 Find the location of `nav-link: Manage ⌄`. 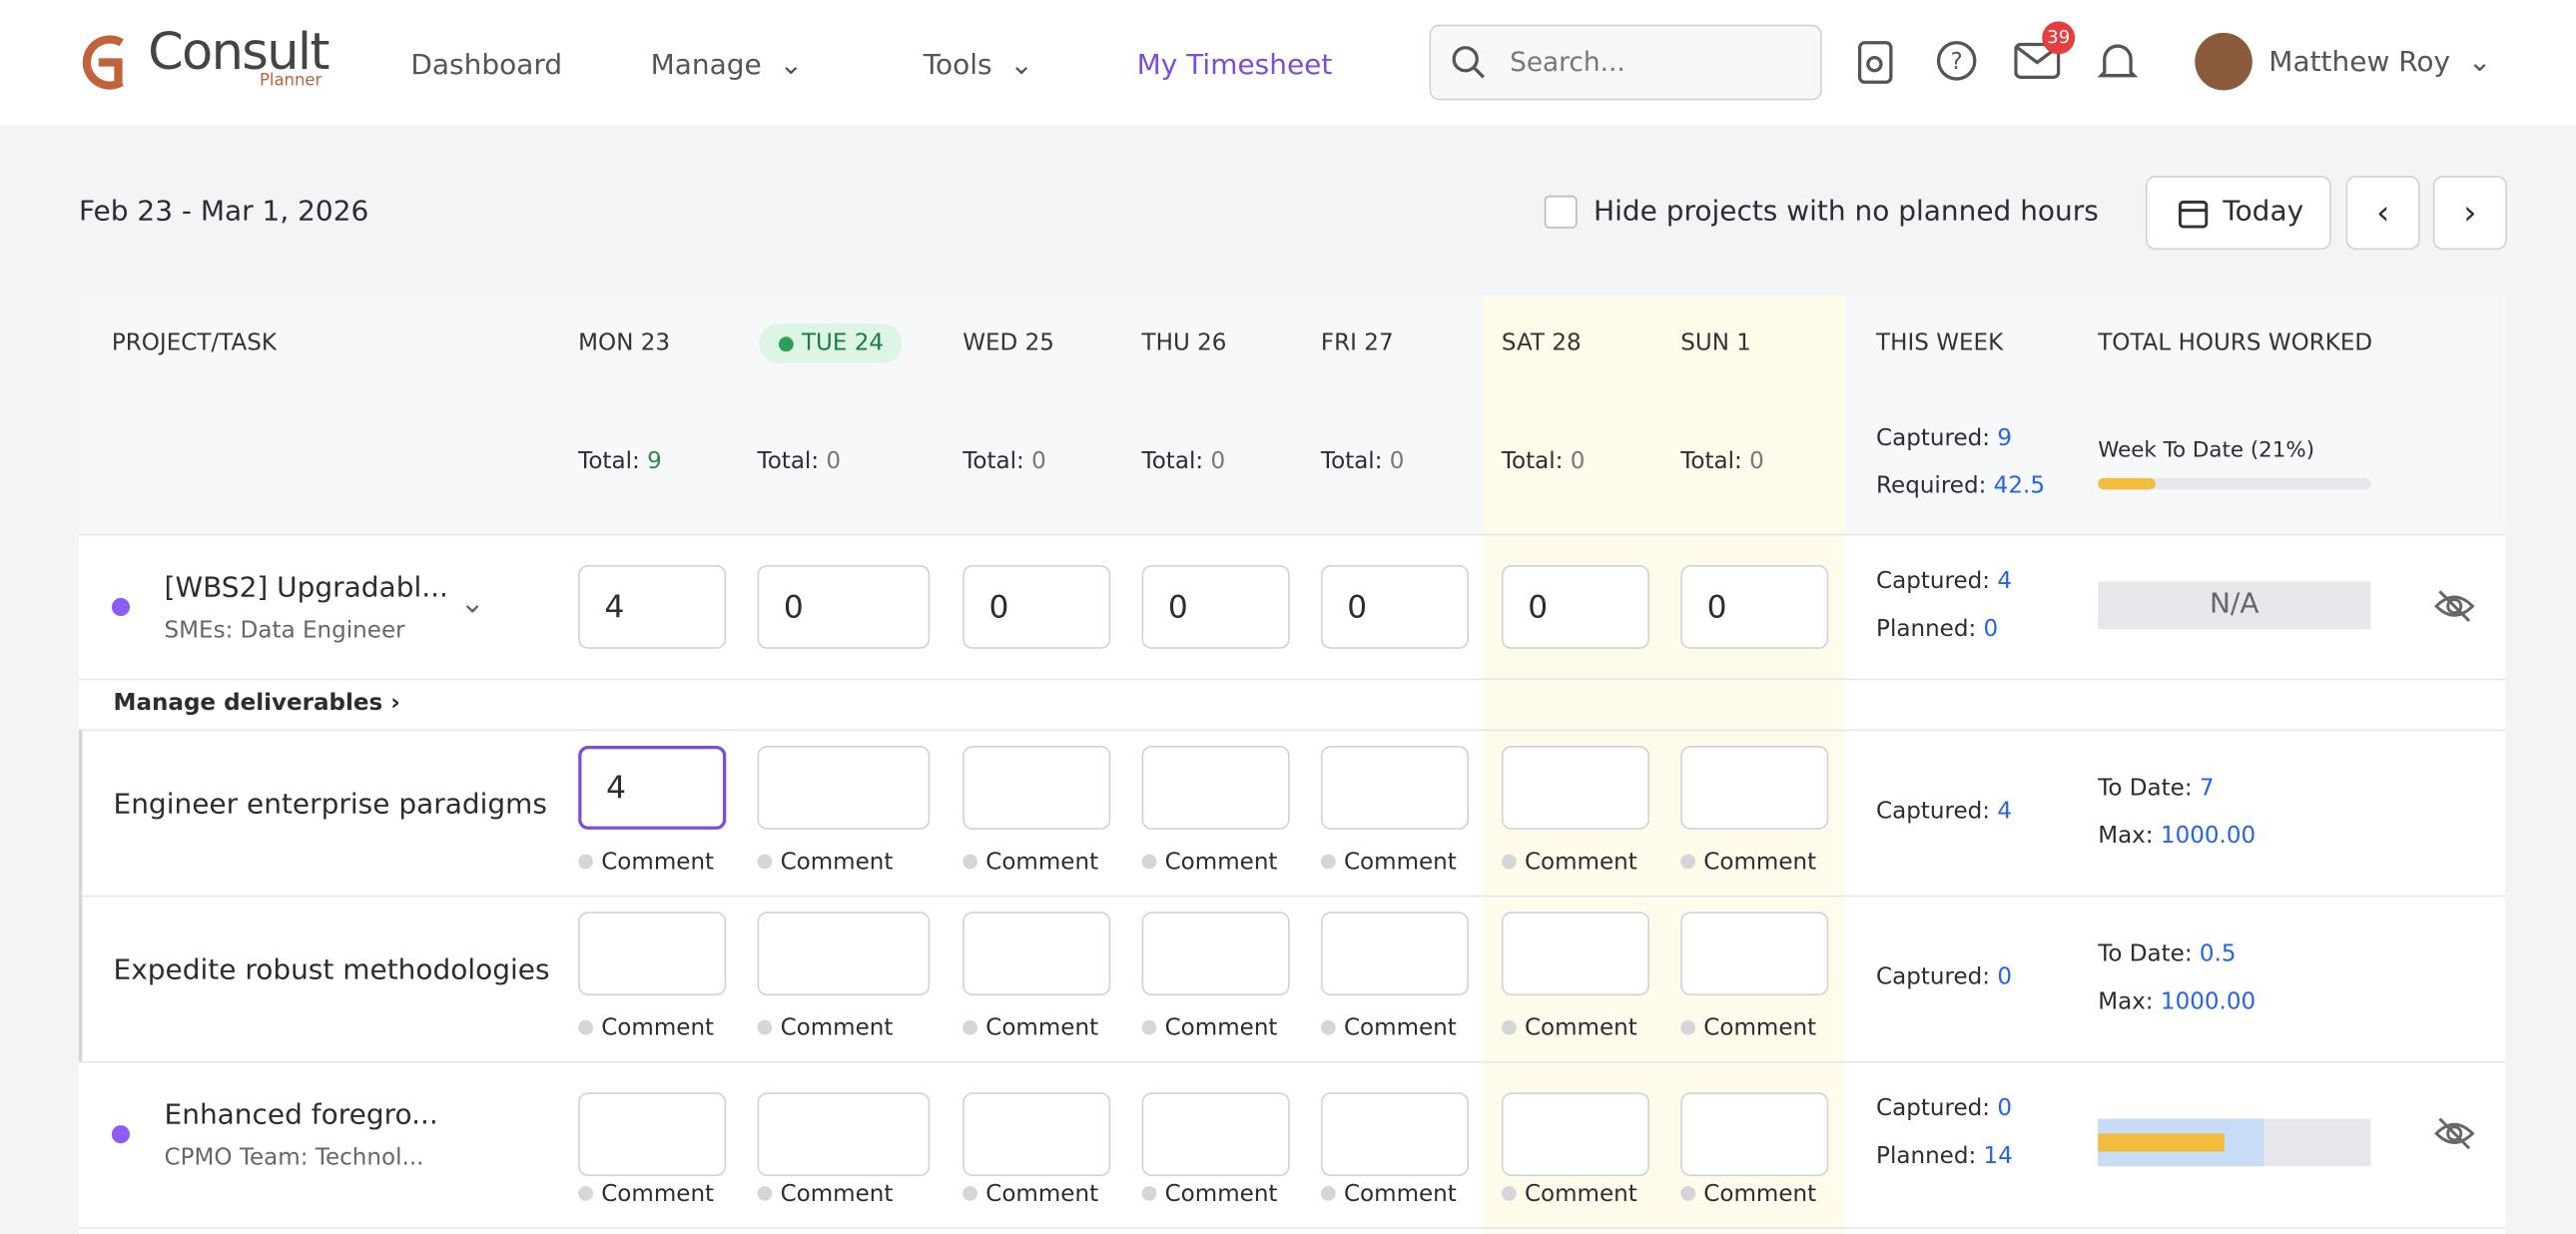

nav-link: Manage ⌄ is located at coordinates (726, 66).